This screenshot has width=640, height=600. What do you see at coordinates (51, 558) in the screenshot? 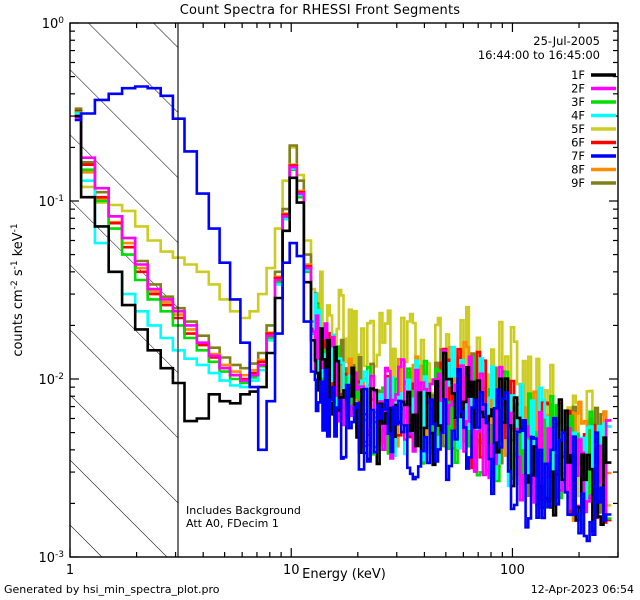
I see `y-tick-label: 10⁻³` at bounding box center [51, 558].